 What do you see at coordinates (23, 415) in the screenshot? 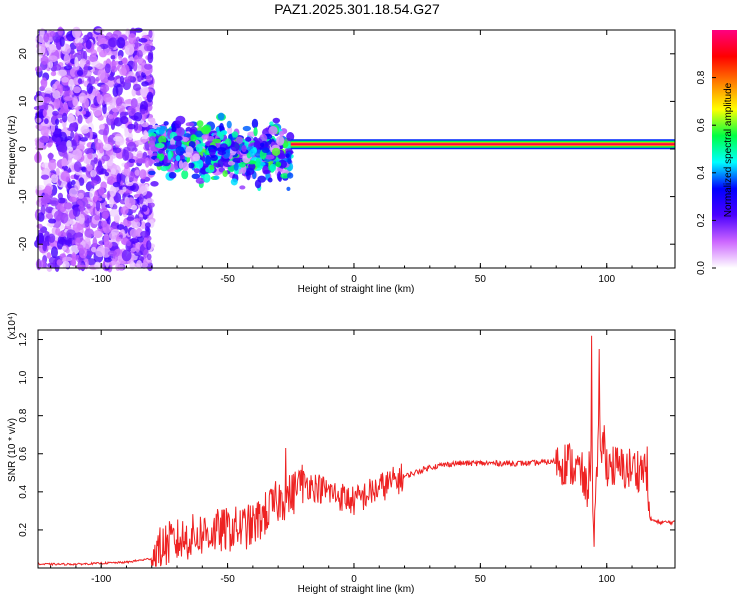
I see `y-tick-label: 0.8` at bounding box center [23, 415].